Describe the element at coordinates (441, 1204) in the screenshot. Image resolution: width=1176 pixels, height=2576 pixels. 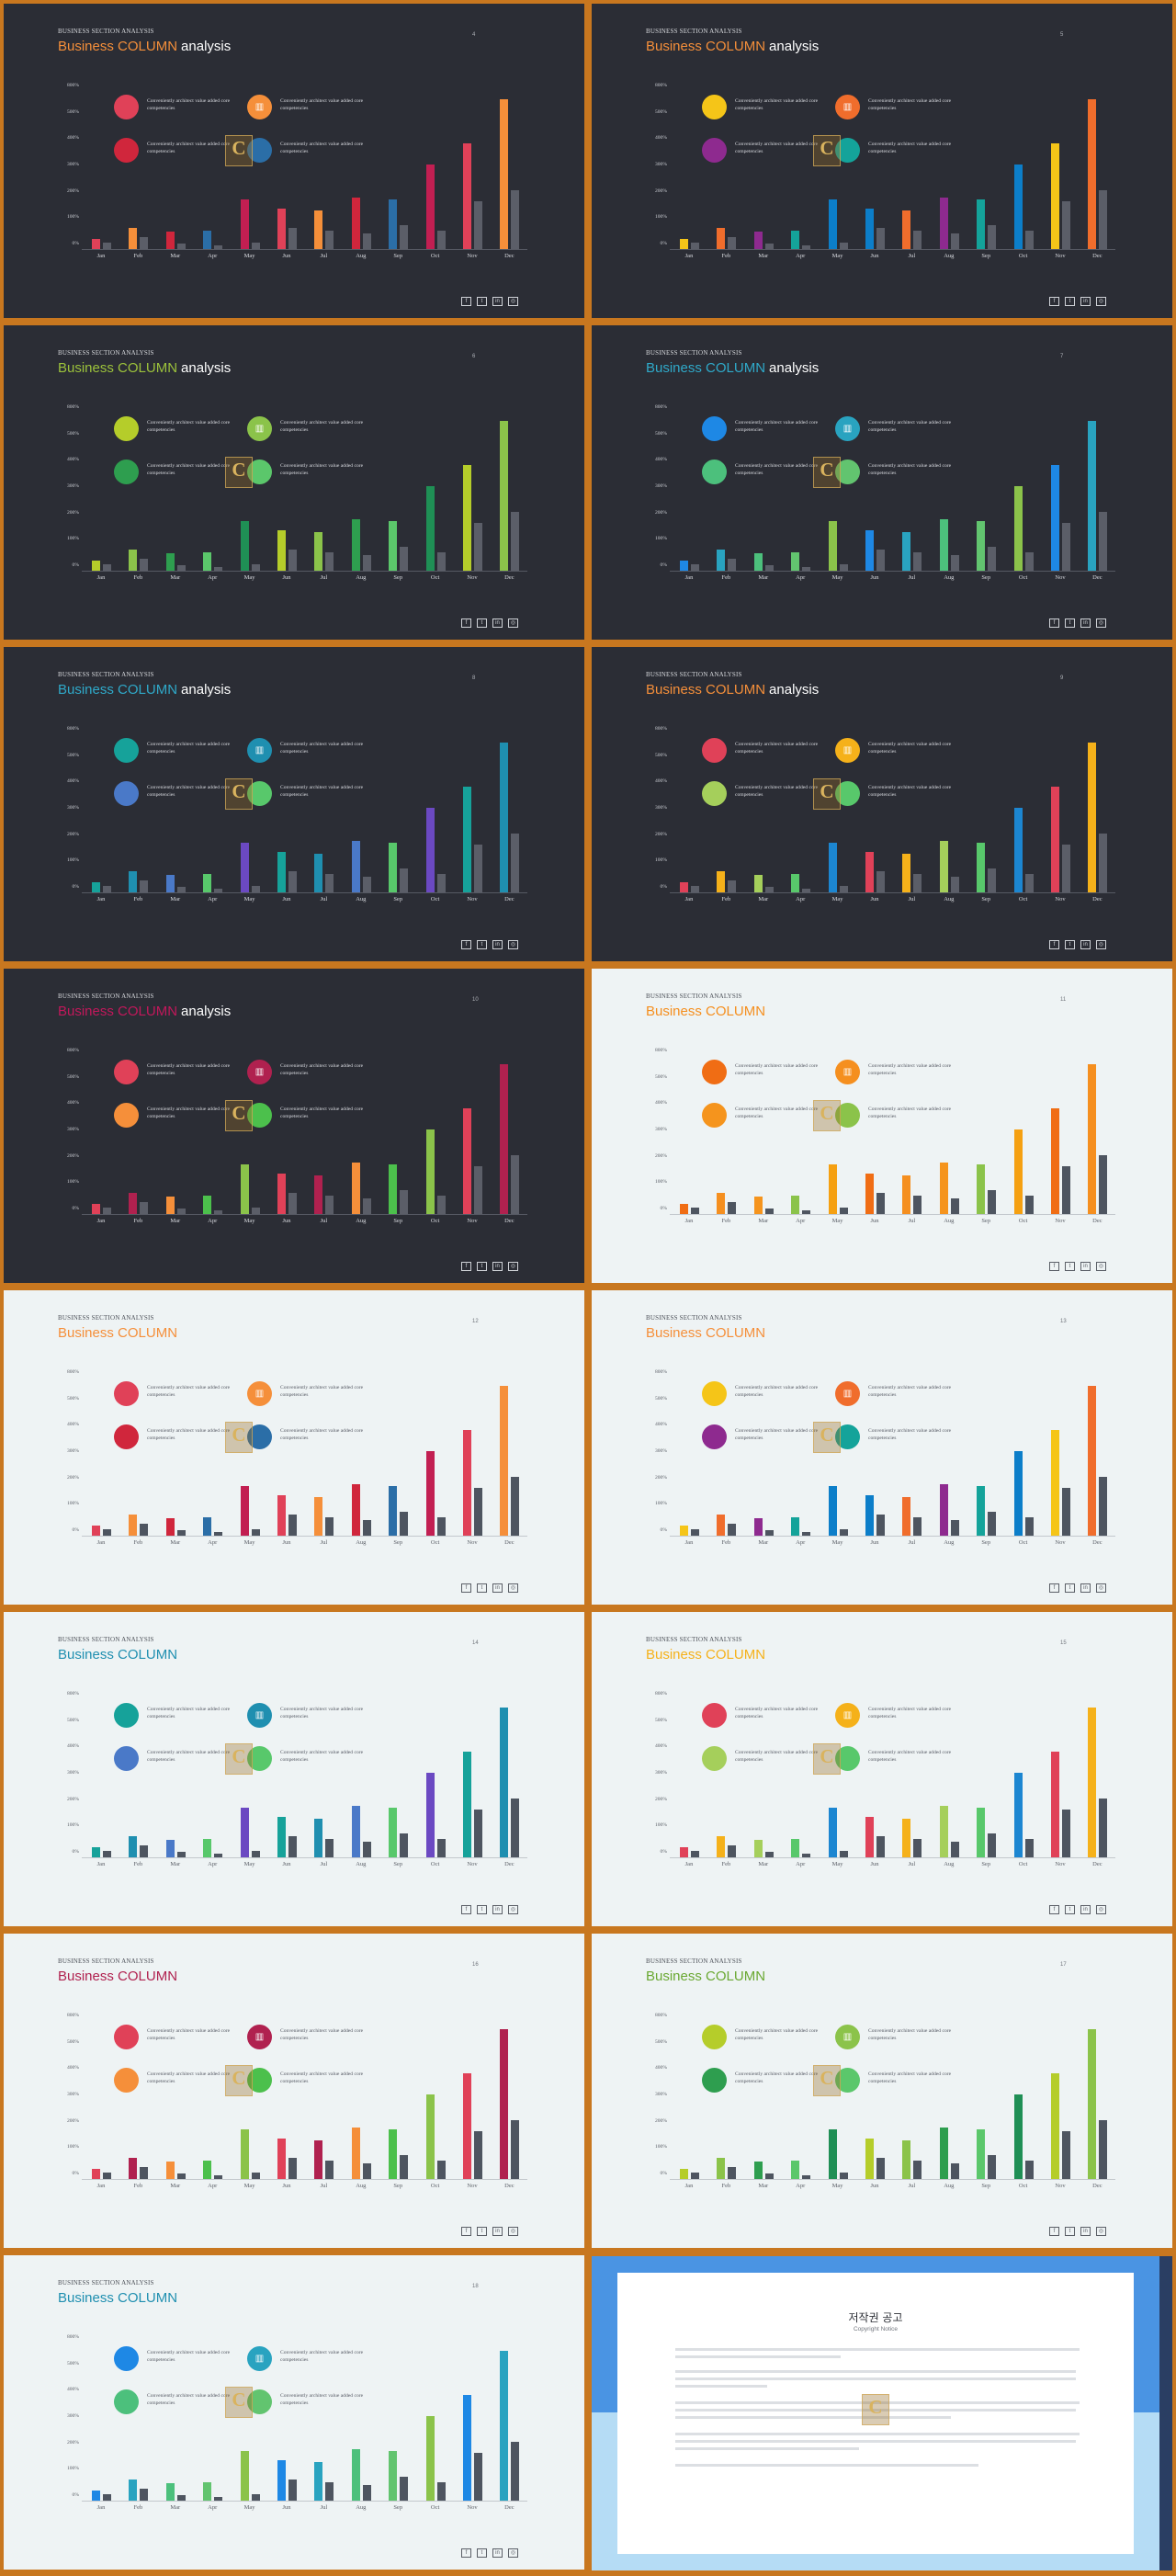
I see `bar-secondary-oct` at that location.